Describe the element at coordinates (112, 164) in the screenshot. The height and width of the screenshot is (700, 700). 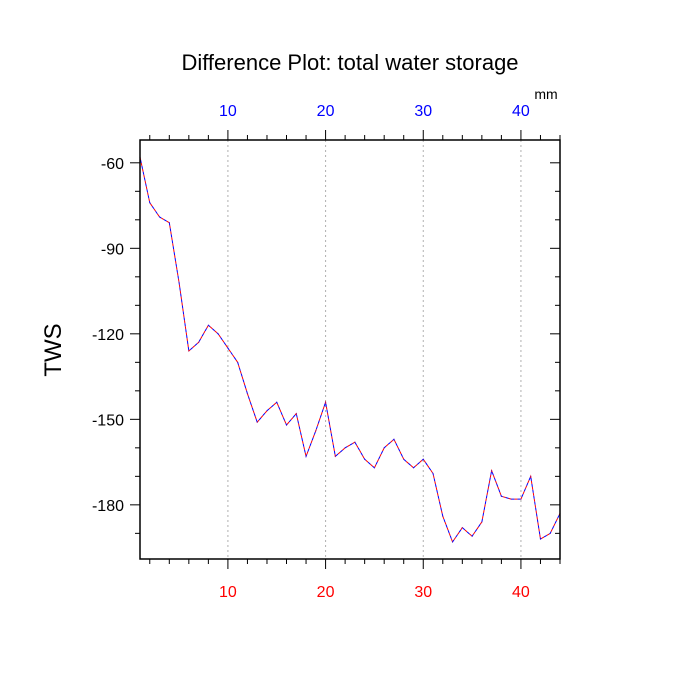
I see `y-tick-label: -60` at that location.